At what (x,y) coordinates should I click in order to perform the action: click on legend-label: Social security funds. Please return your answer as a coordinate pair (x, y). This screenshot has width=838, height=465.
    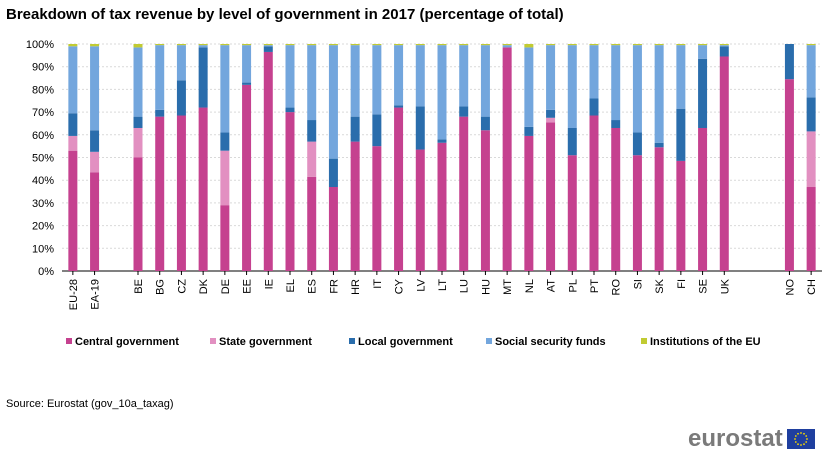
    Looking at the image, I should click on (550, 342).